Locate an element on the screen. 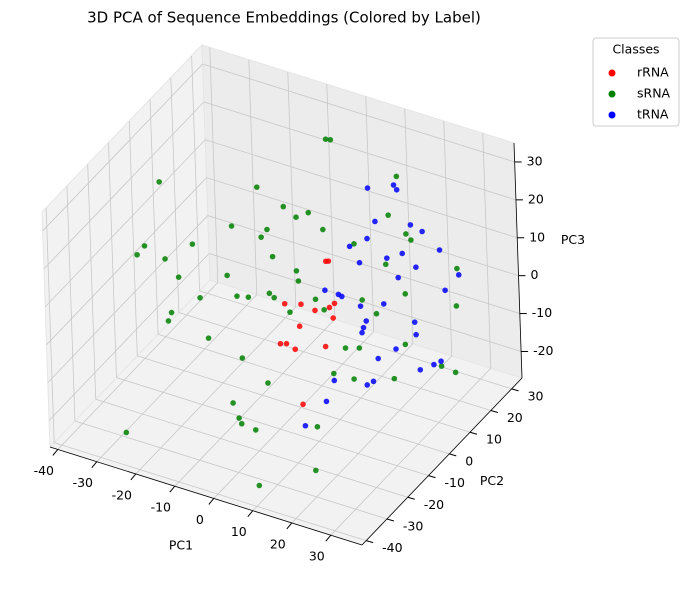 The width and height of the screenshot is (688, 594). legend-label: rRNA is located at coordinates (653, 72).